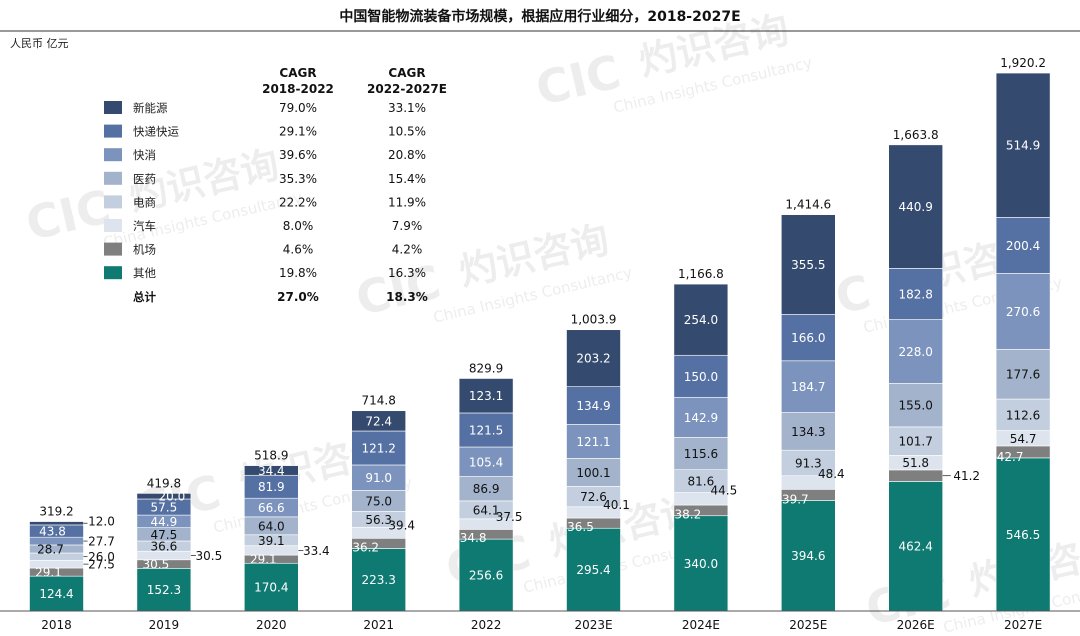 Image resolution: width=1080 pixels, height=636 pixels. What do you see at coordinates (407, 155) in the screenshot?
I see `legend-cagr-2022-2027e: 20.8%` at bounding box center [407, 155].